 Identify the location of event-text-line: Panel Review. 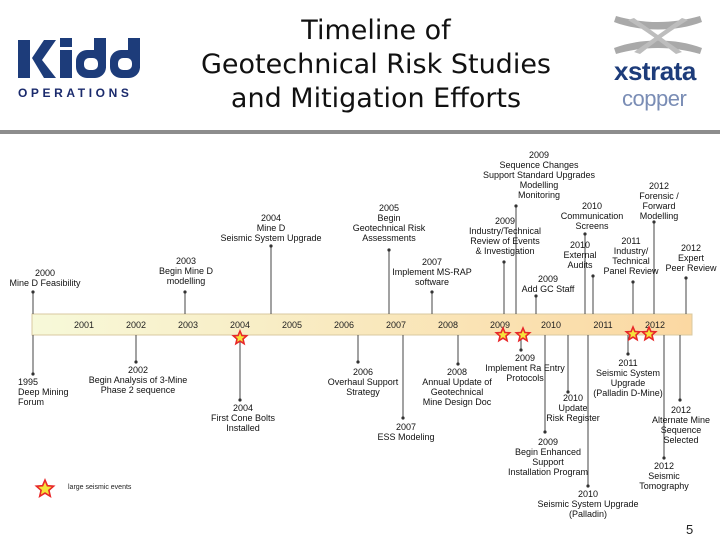
(631, 271).